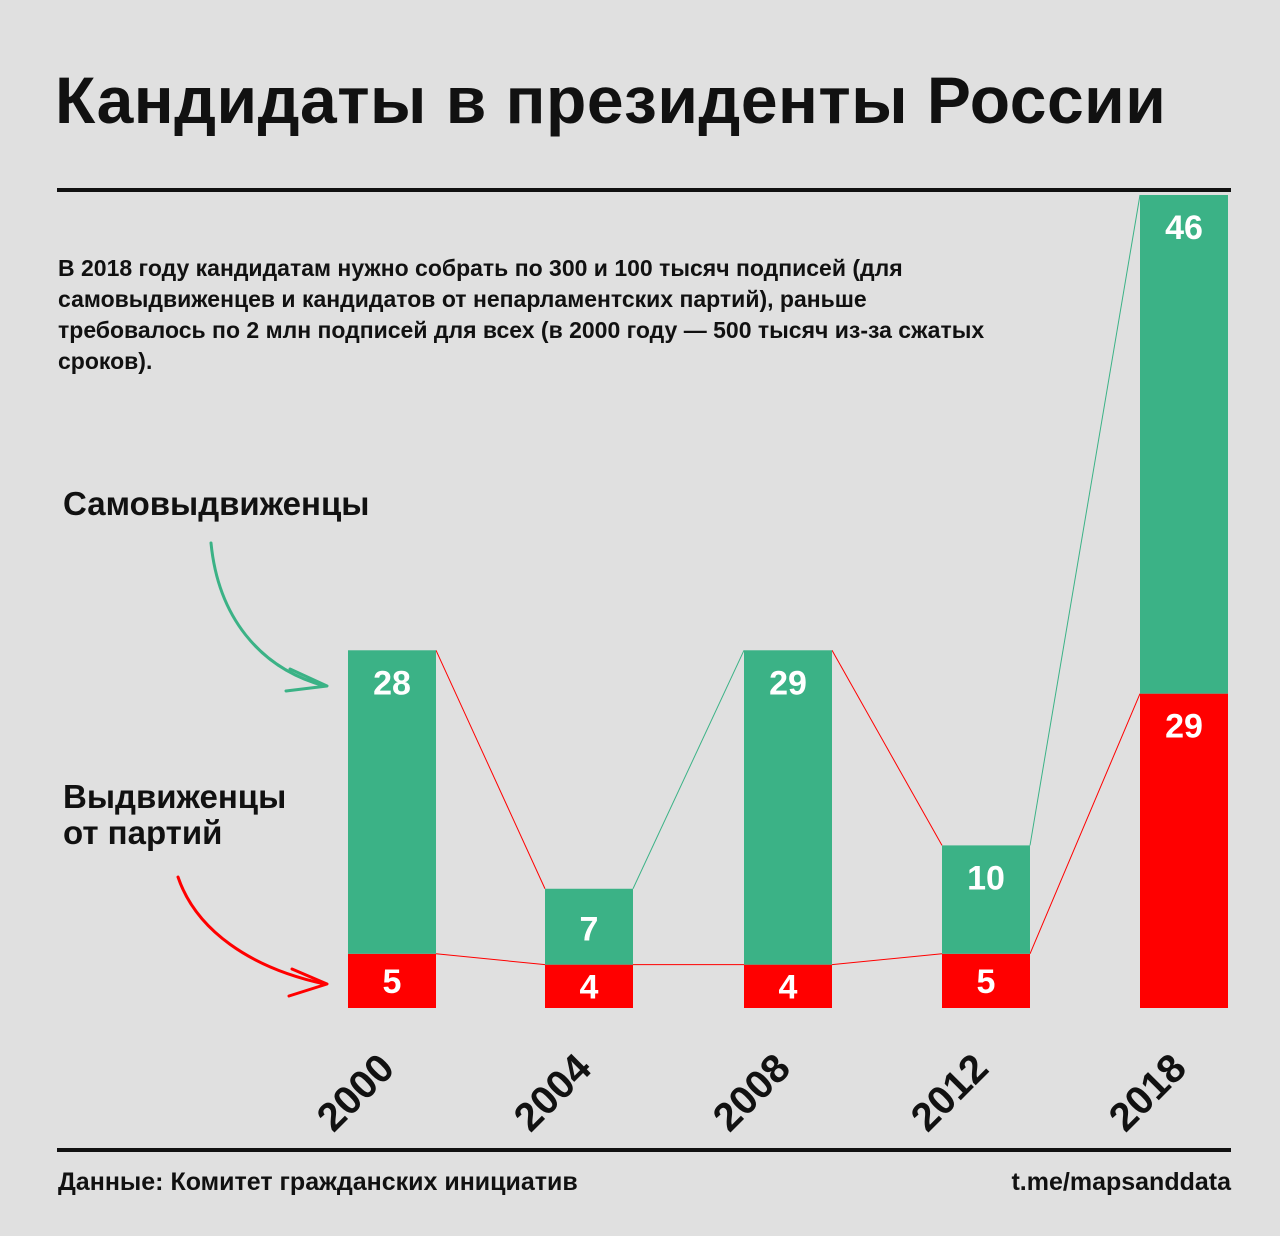 The height and width of the screenshot is (1236, 1280). I want to click on label-party-2008: 4, so click(788, 987).